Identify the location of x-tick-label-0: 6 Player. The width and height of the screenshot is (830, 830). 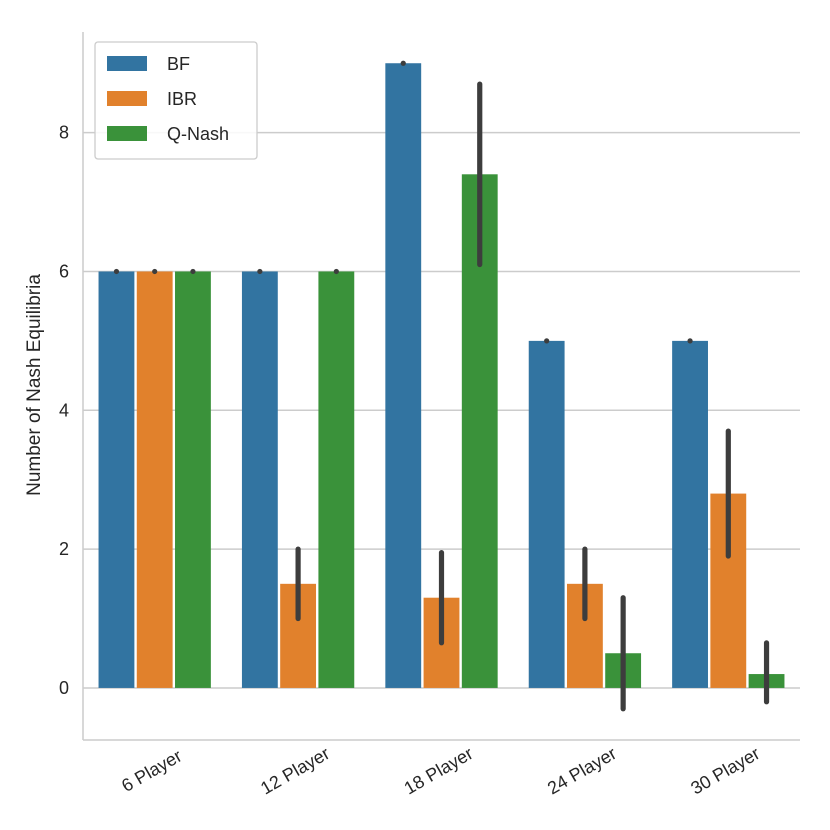
(151, 771).